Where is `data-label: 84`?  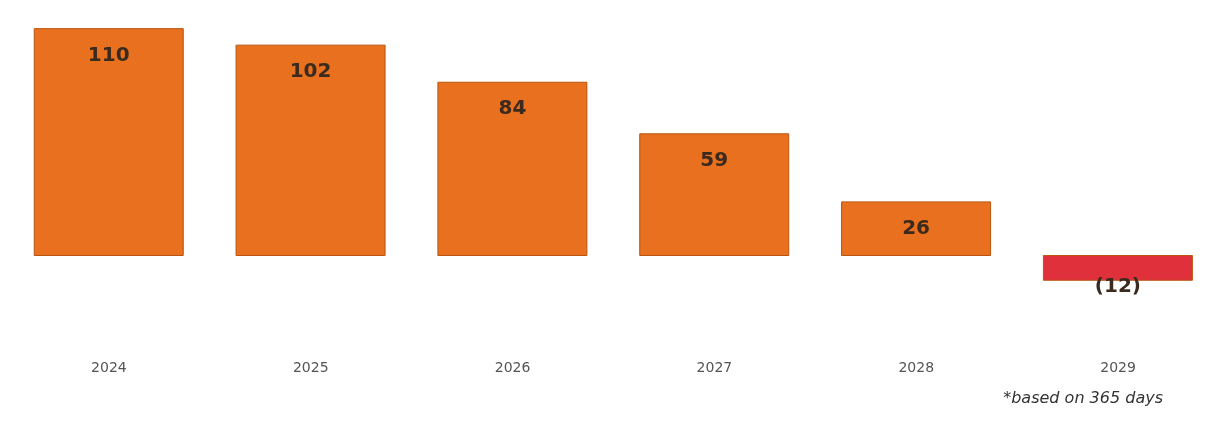
data-label: 84 is located at coordinates (512, 107).